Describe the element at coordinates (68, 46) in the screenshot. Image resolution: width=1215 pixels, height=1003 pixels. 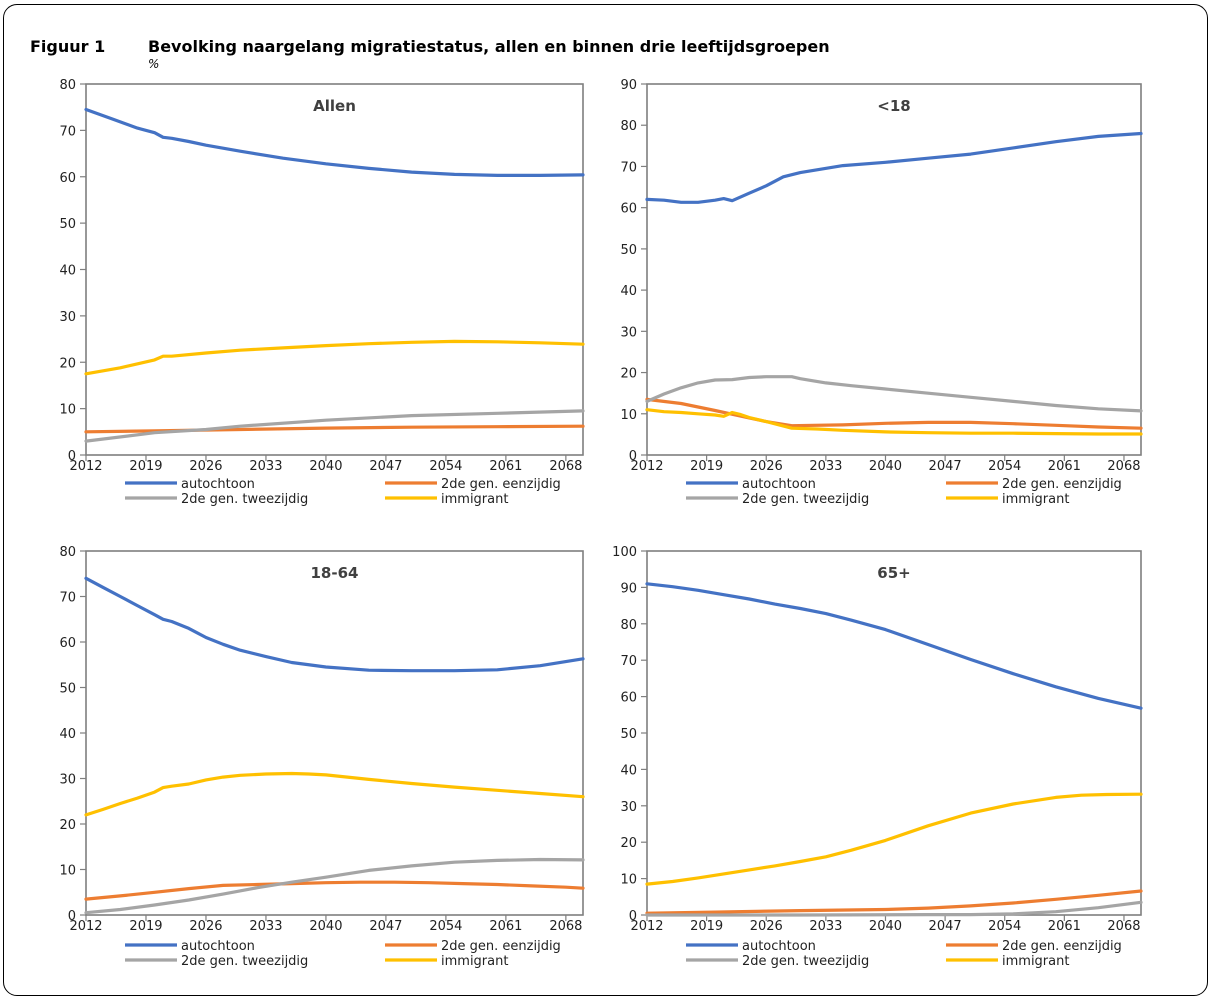
I see `figure-label: Figuur 1` at that location.